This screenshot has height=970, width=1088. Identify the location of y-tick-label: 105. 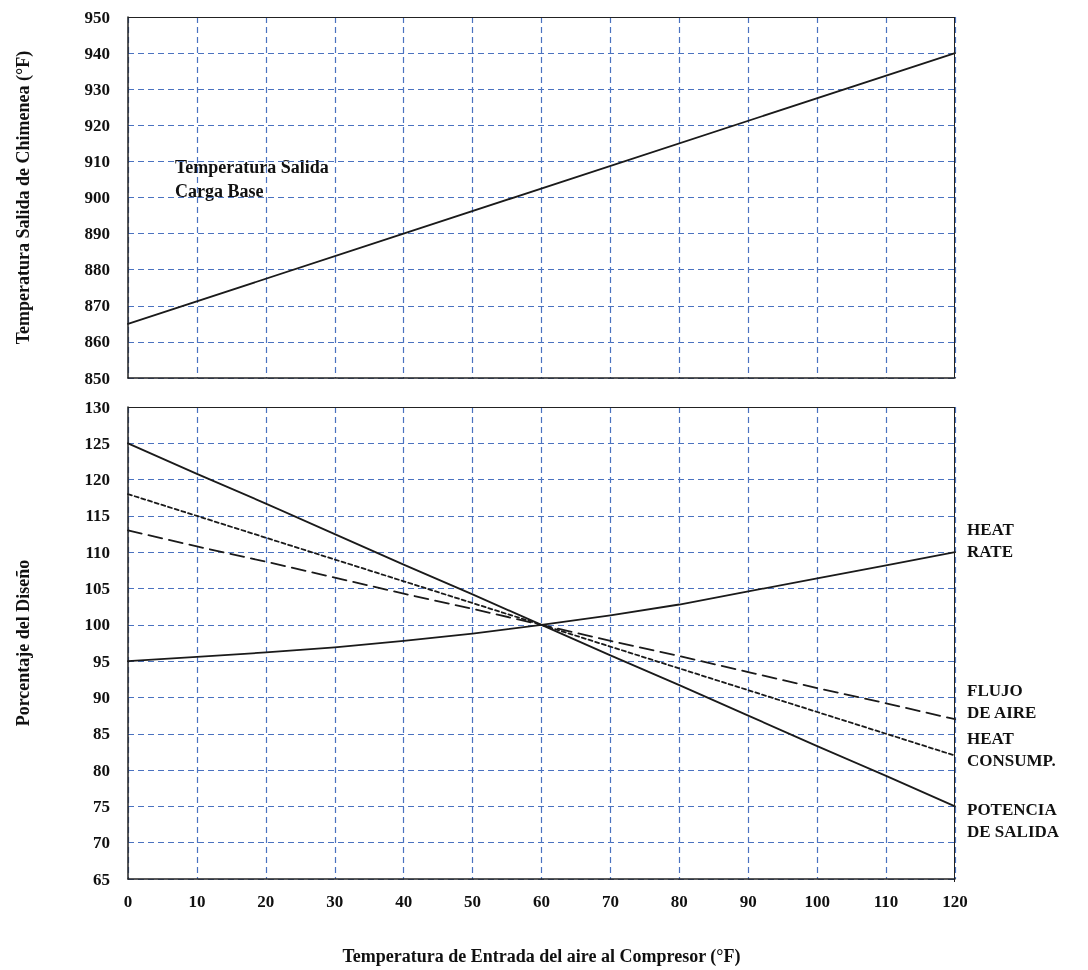
(97, 589).